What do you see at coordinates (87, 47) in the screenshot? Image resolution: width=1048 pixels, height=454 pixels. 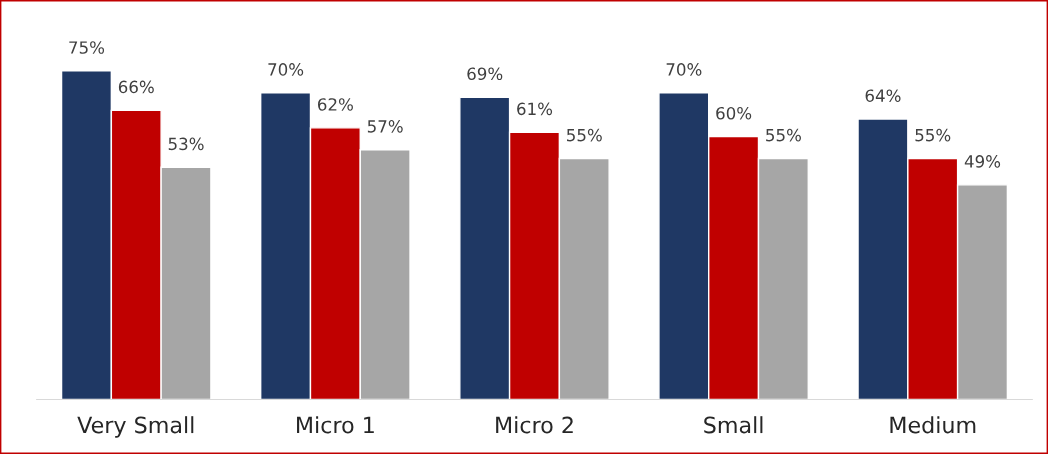 I see `data-label: 75%` at bounding box center [87, 47].